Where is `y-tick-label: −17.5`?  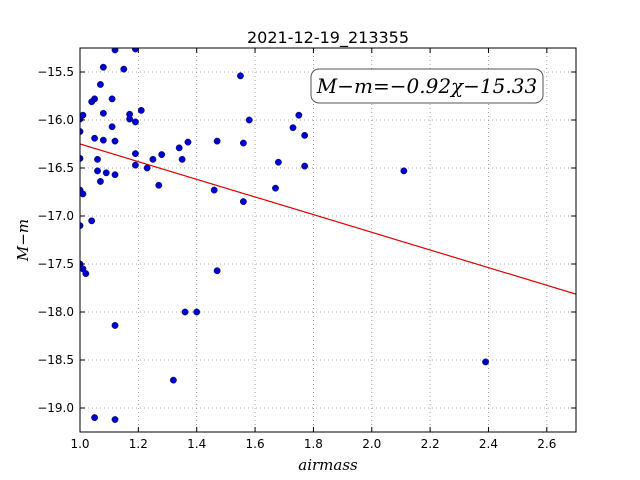
y-tick-label: −17.5 is located at coordinates (55, 264).